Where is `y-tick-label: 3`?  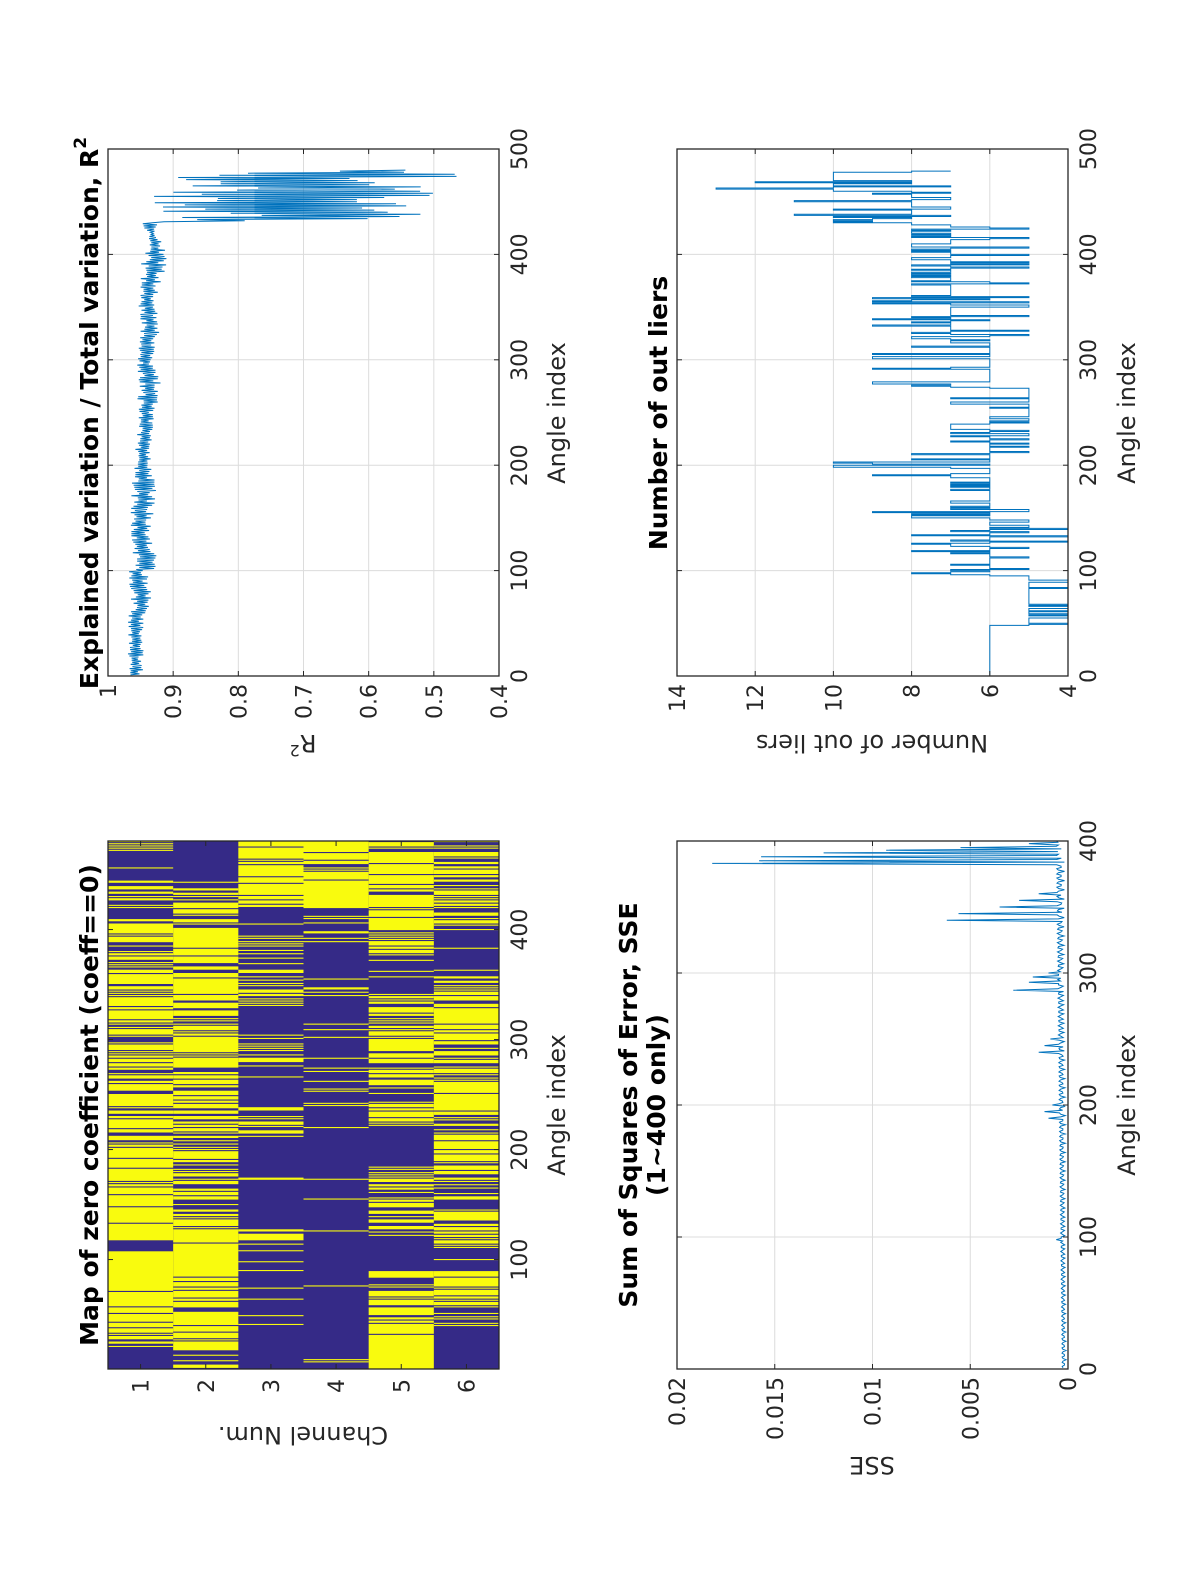 y-tick-label: 3 is located at coordinates (272, 1386).